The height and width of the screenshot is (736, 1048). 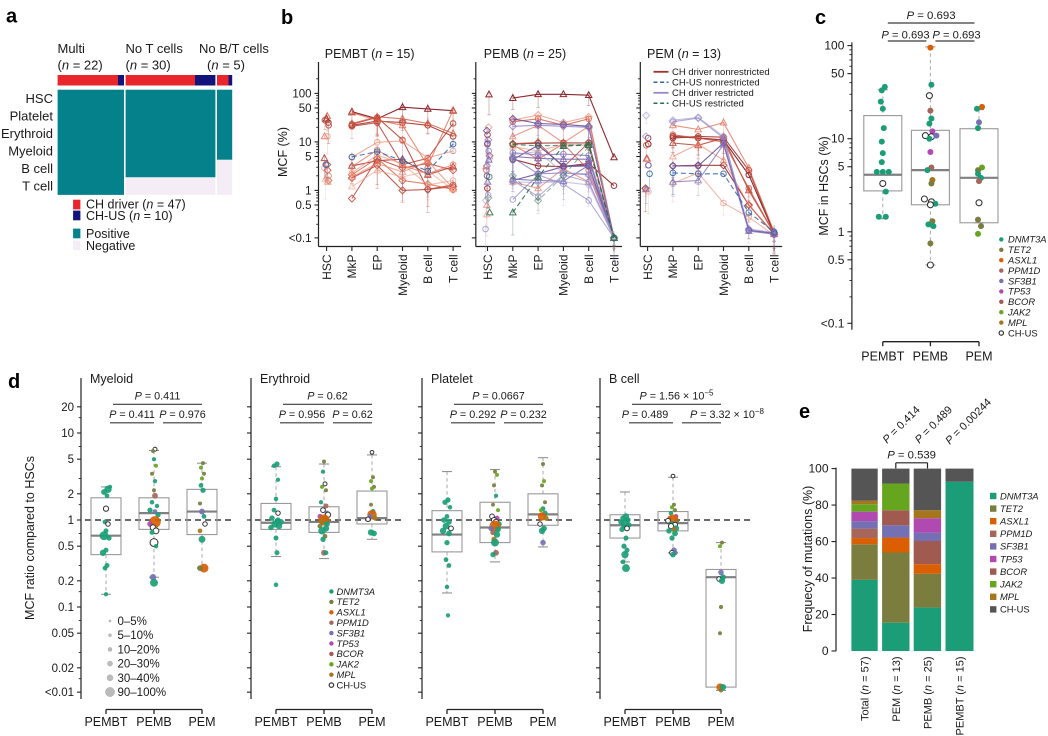 What do you see at coordinates (727, 413) in the screenshot?
I see `svg-text: P = 3.32 × 10−8` at bounding box center [727, 413].